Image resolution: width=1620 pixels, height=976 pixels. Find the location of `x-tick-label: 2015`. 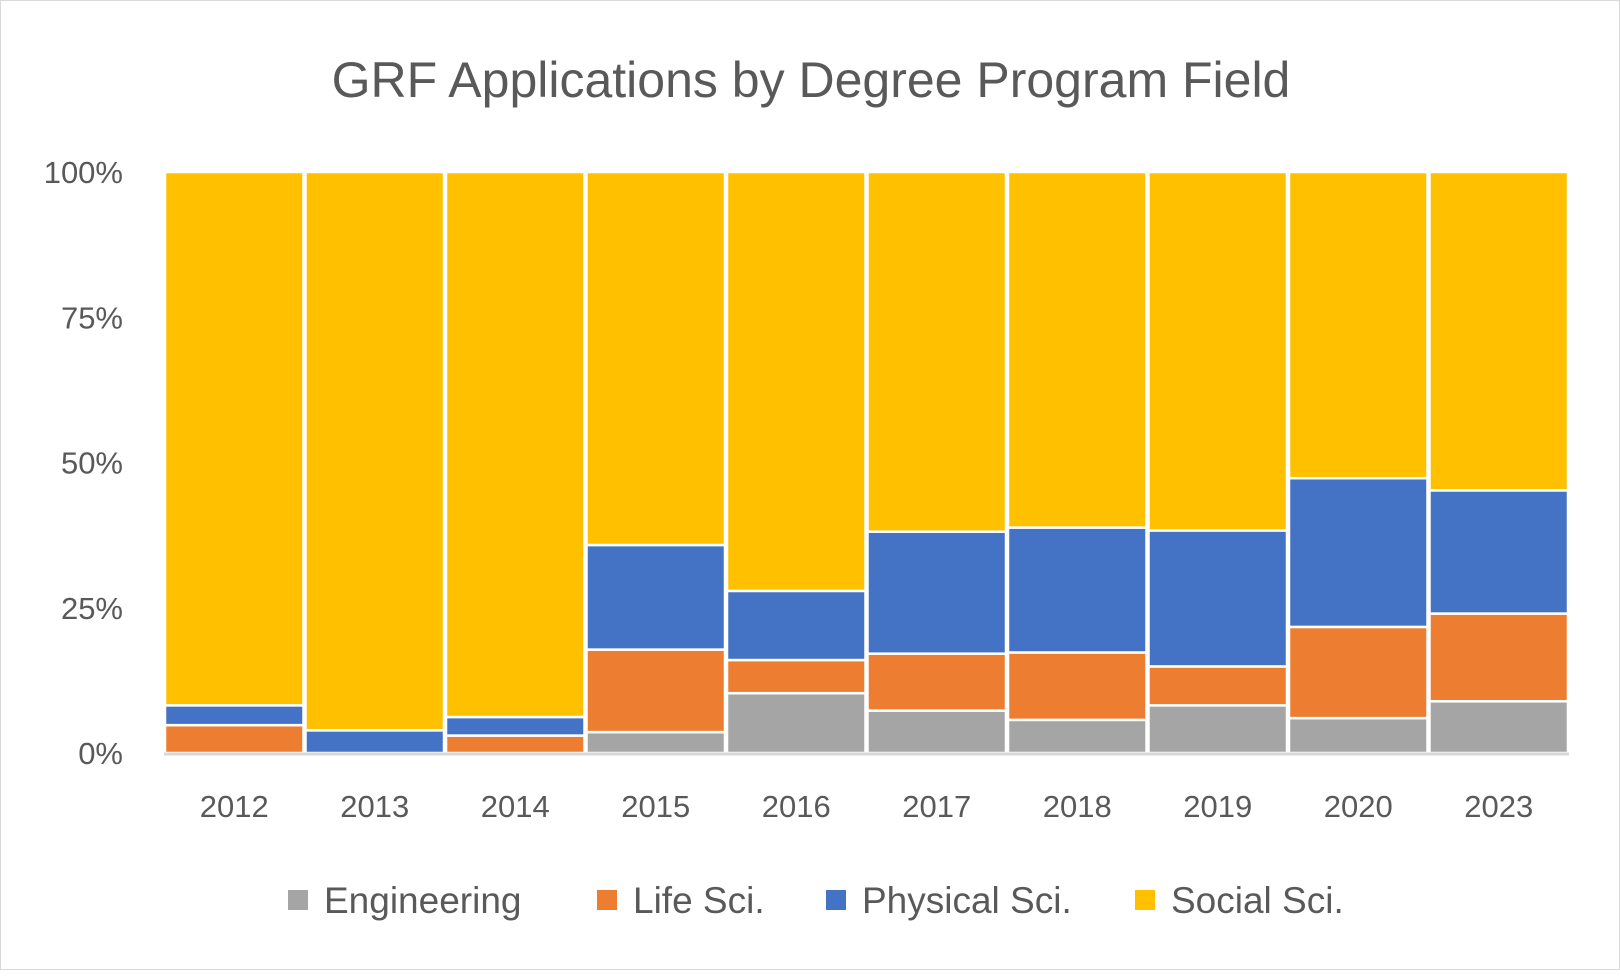

x-tick-label: 2015 is located at coordinates (655, 806).